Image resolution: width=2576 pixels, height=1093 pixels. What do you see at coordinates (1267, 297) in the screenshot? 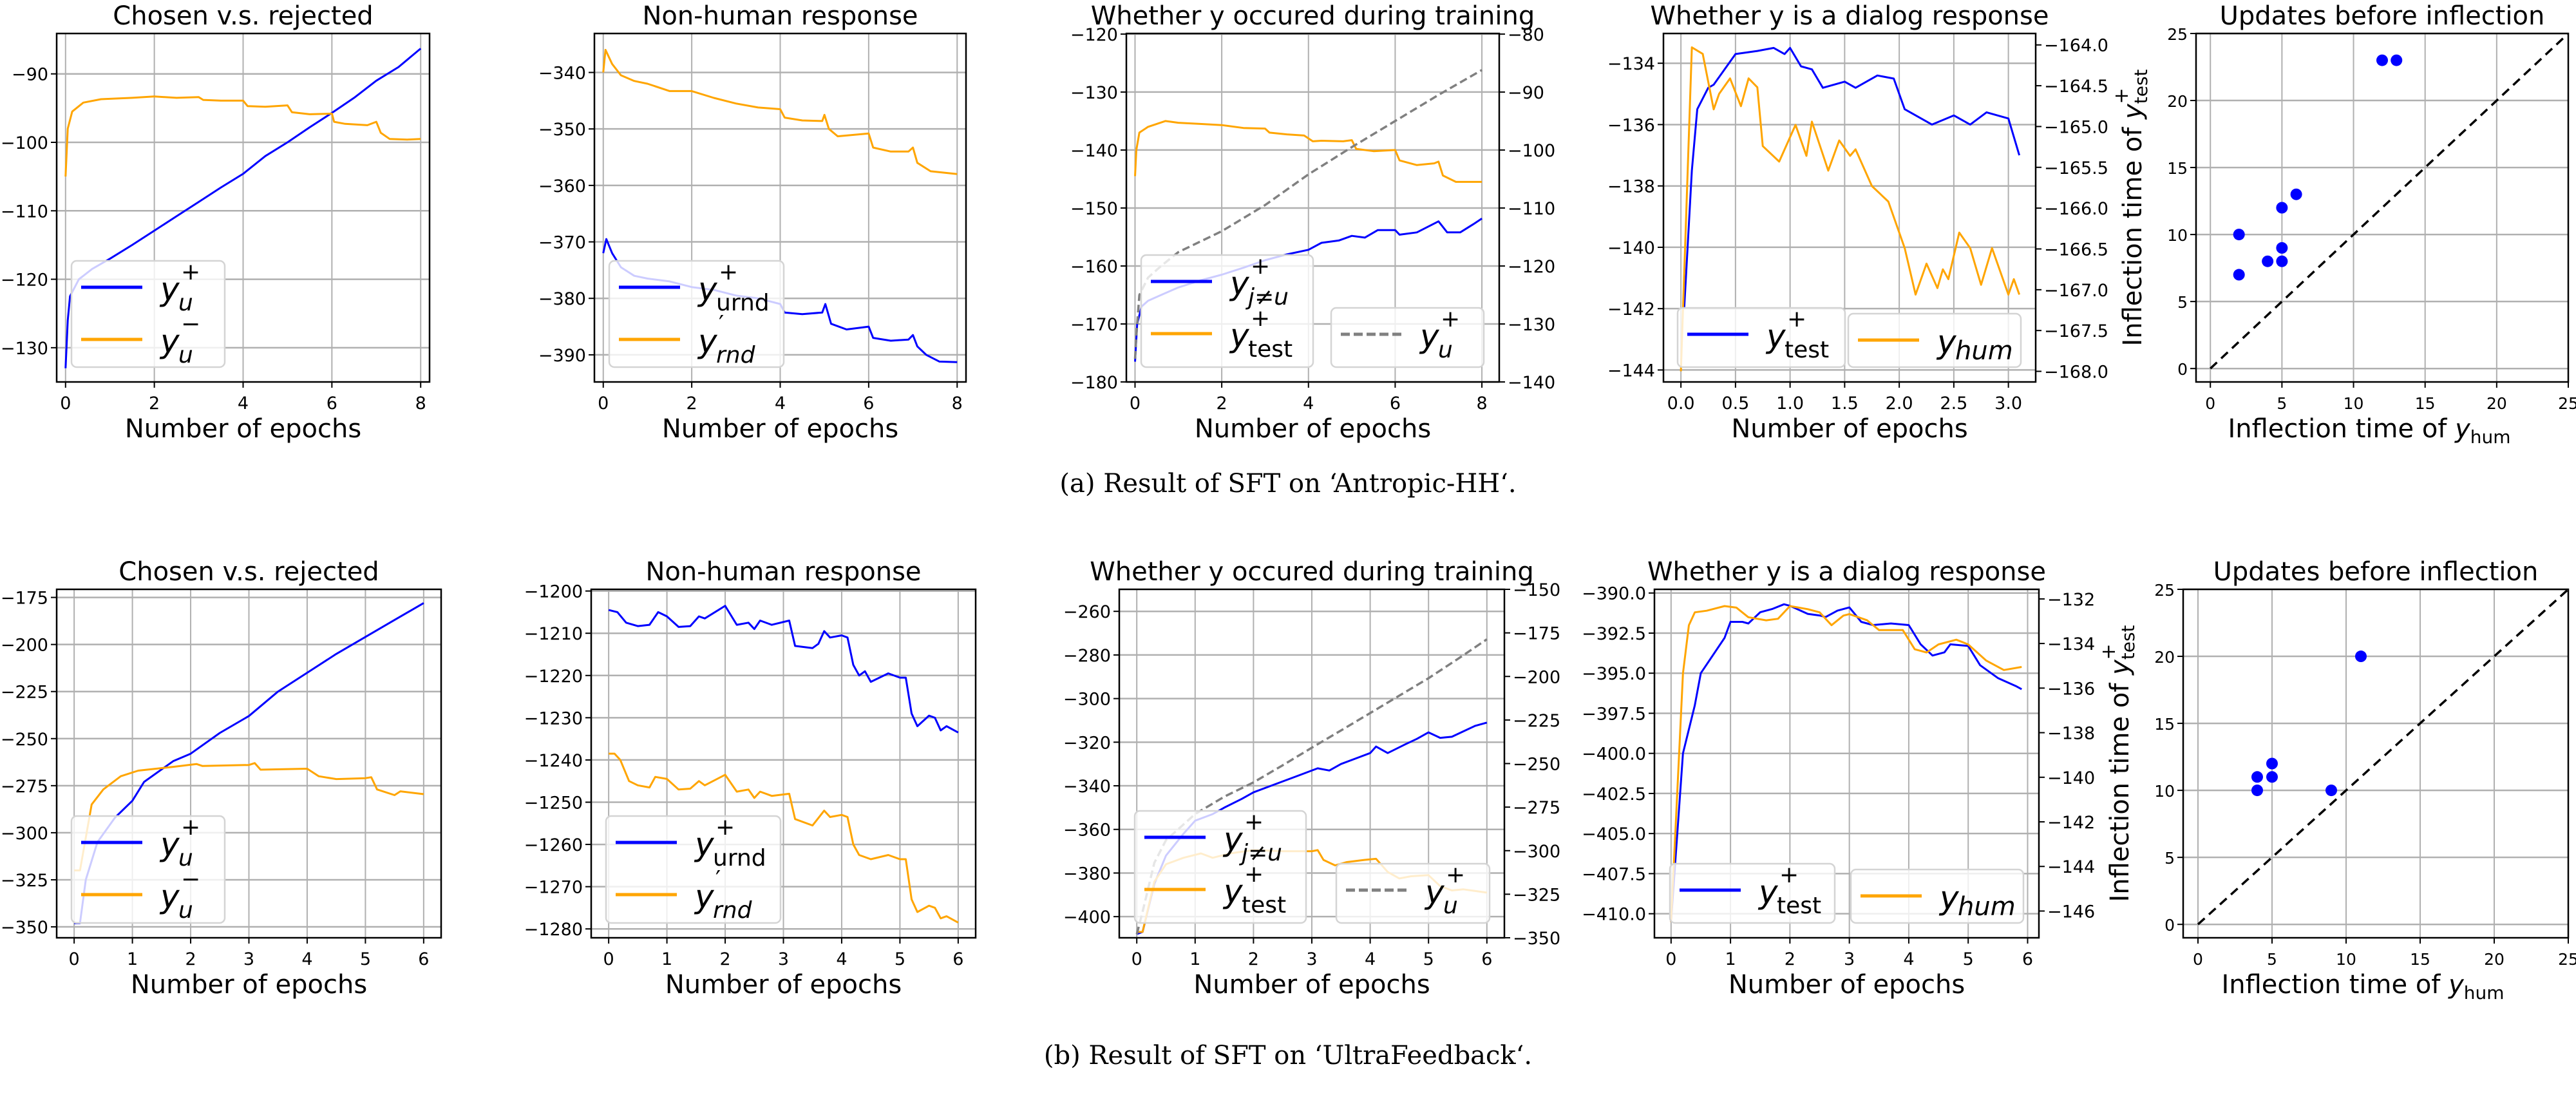
I see `legend-label-sub: j≠u` at bounding box center [1267, 297].